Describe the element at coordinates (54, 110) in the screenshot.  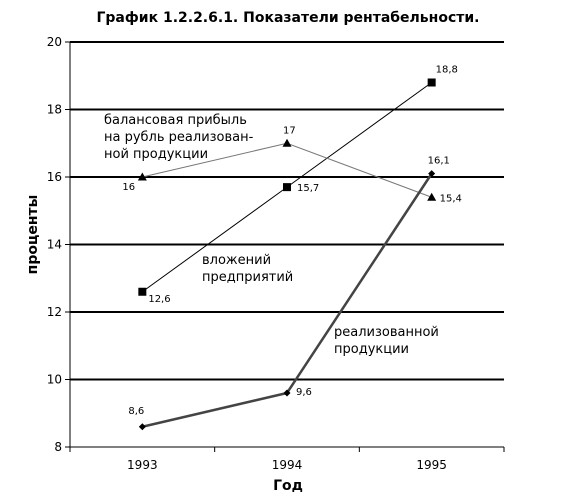
I see `y-tick-label: 18` at that location.